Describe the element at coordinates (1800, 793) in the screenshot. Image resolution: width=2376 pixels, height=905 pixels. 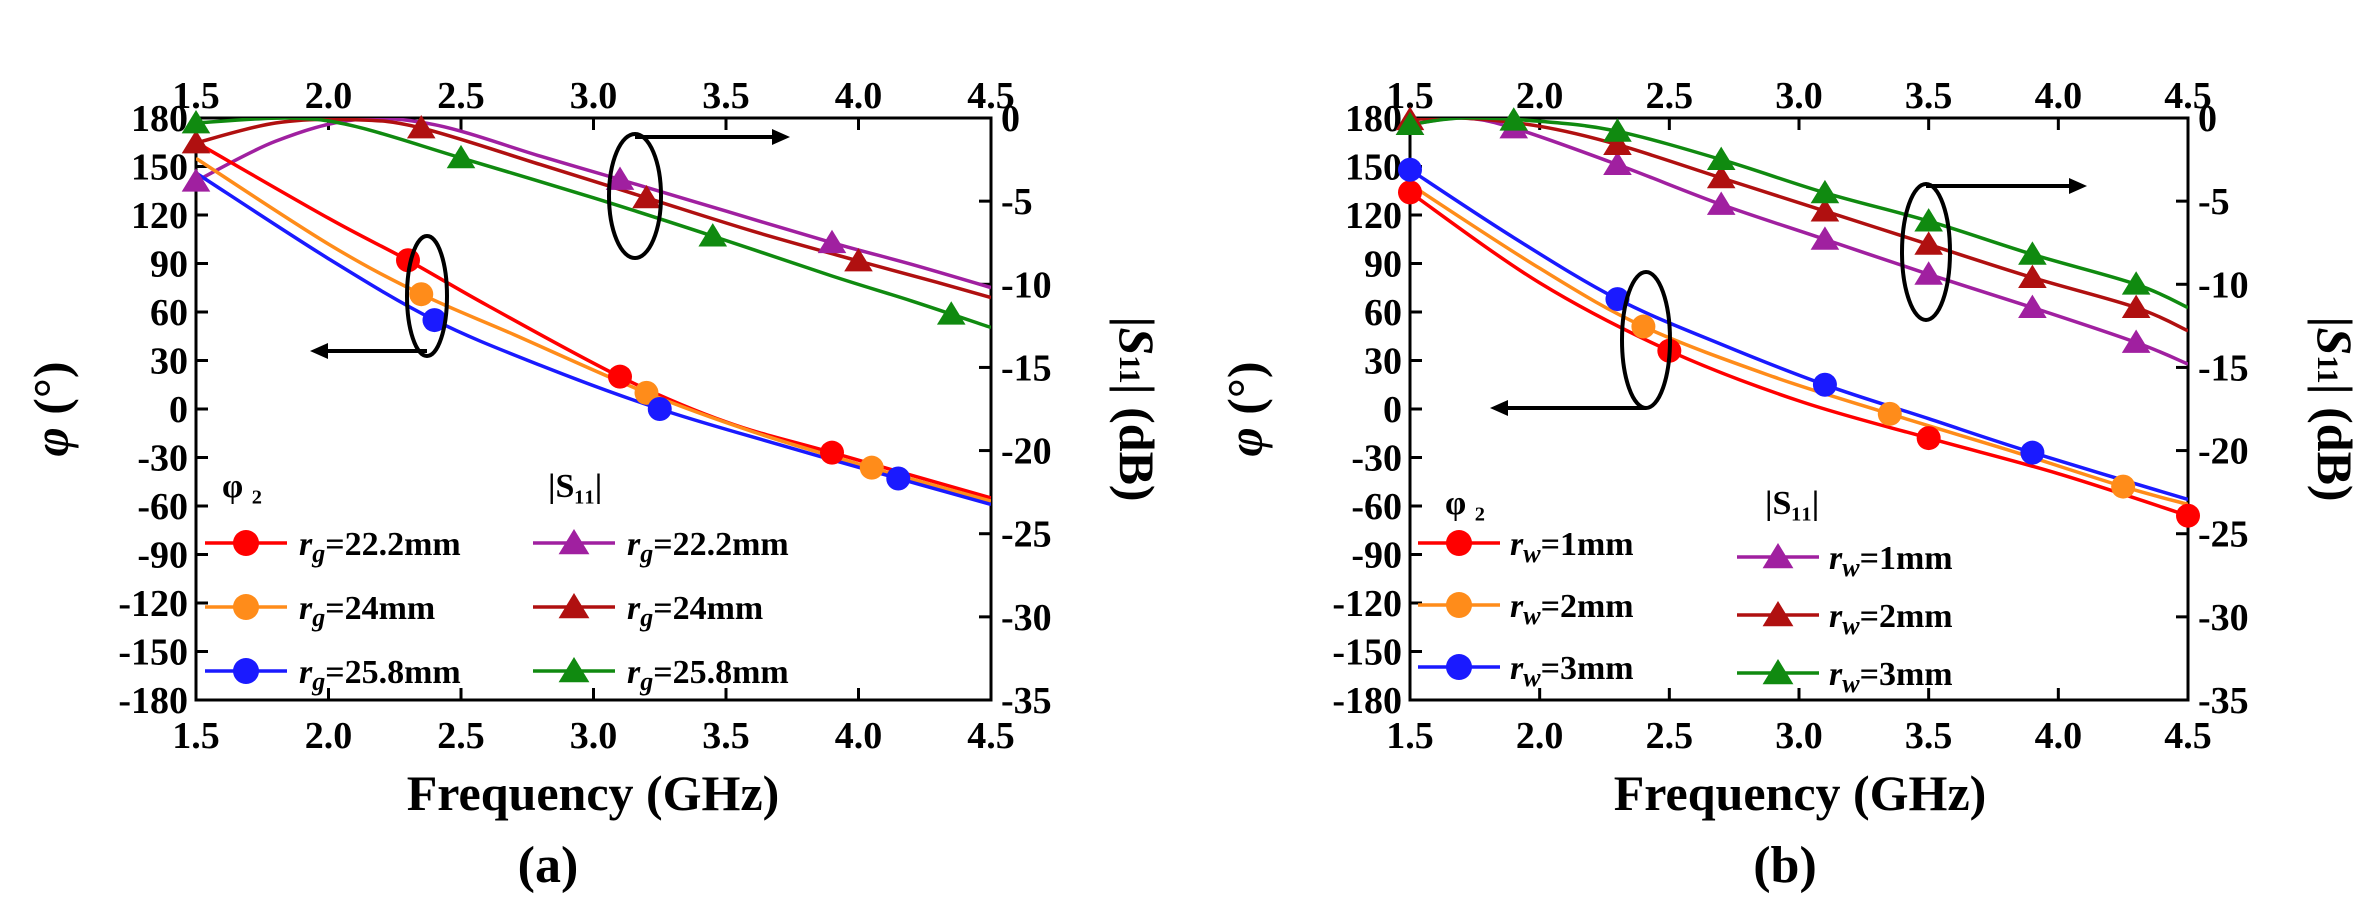
I see `panel-b-x-axis-title: Frequency (GHz)` at that location.